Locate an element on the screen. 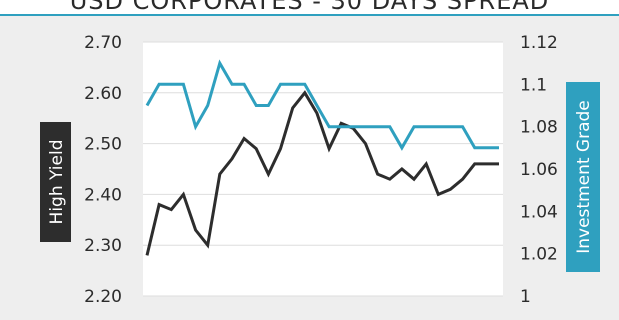 The height and width of the screenshot is (320, 619). left-tick-label: 2.50 is located at coordinates (103, 145).